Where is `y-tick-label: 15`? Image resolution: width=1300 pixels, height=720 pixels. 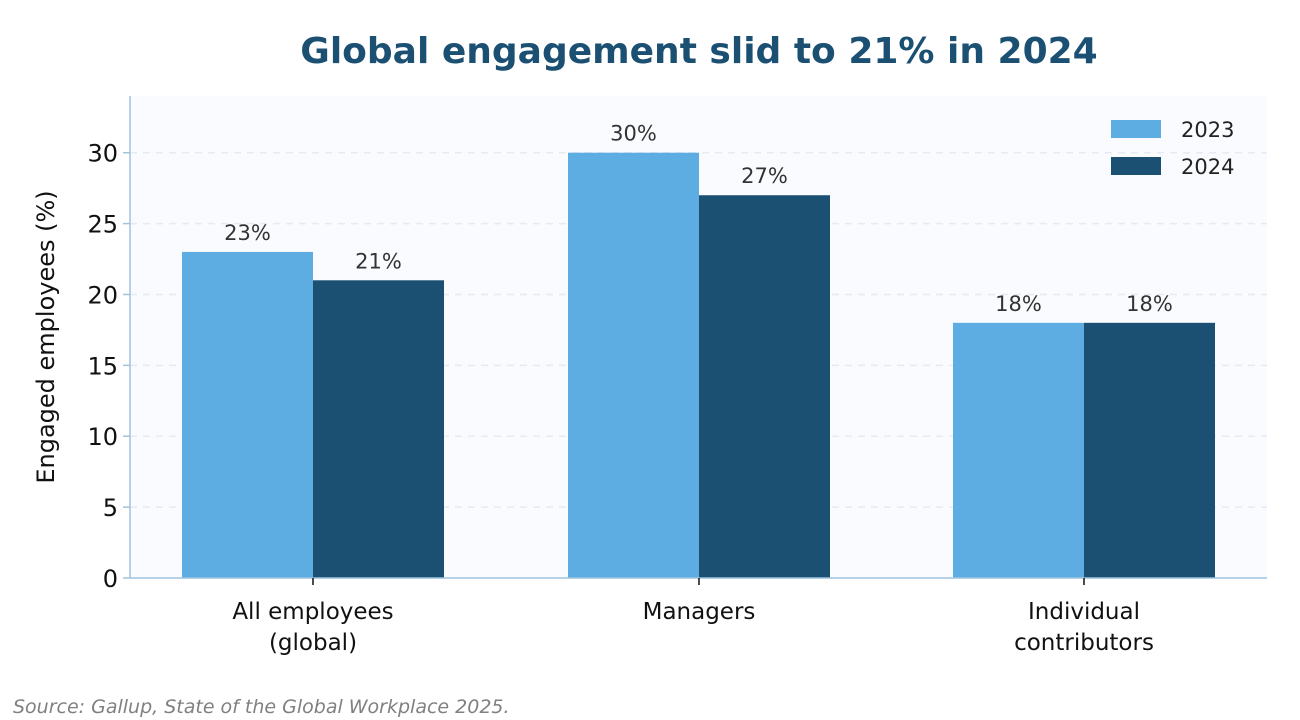 y-tick-label: 15 is located at coordinates (102, 366).